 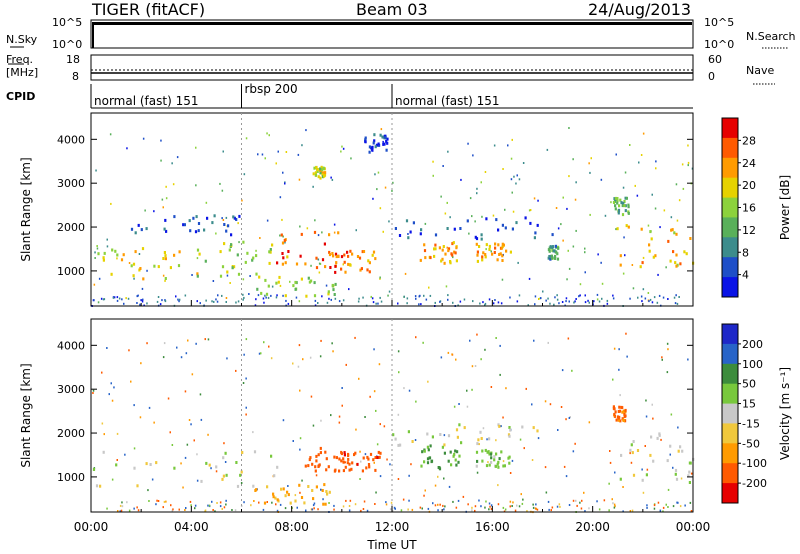 What do you see at coordinates (71, 477) in the screenshot?
I see `velocity-ytick-label: 1000` at bounding box center [71, 477].